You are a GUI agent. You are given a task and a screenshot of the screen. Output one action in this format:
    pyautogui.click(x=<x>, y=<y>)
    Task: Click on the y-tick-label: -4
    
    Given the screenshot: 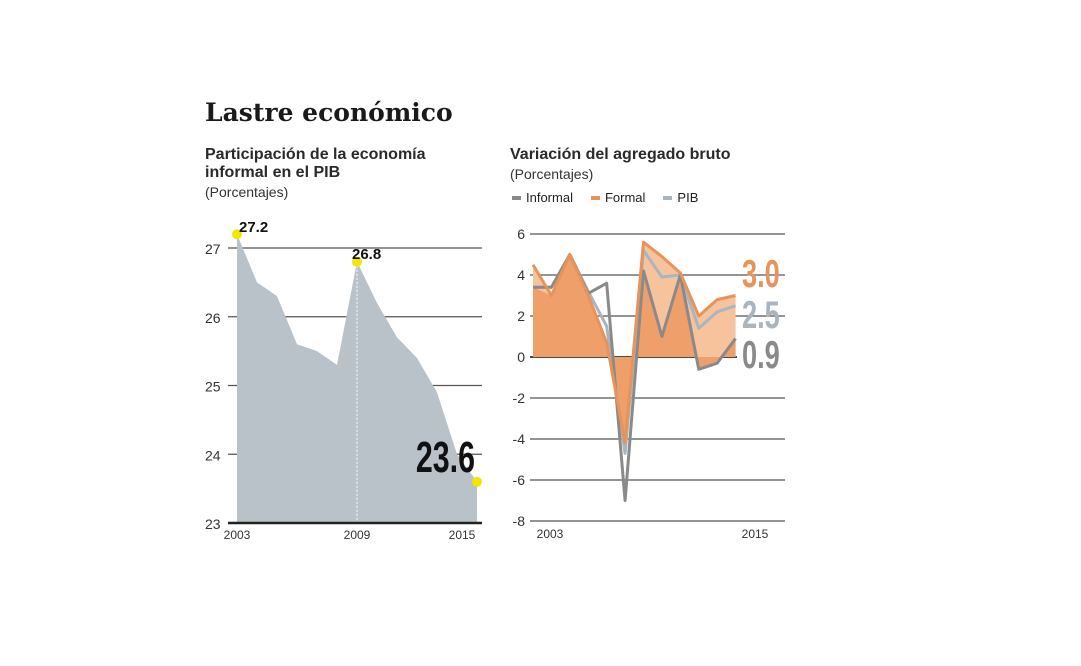 What is the action you would take?
    pyautogui.click(x=519, y=439)
    